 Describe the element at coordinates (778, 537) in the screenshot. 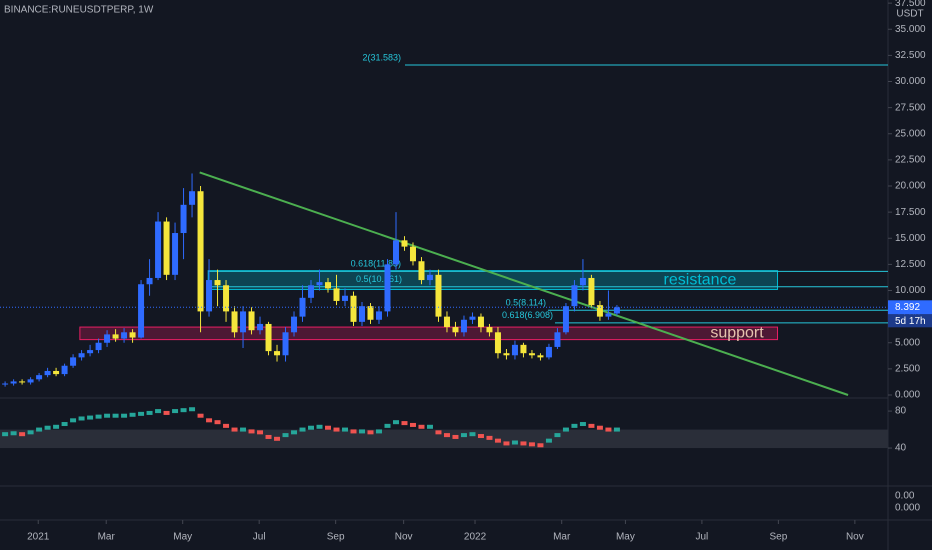

I see `x-tick-label: Sep` at that location.